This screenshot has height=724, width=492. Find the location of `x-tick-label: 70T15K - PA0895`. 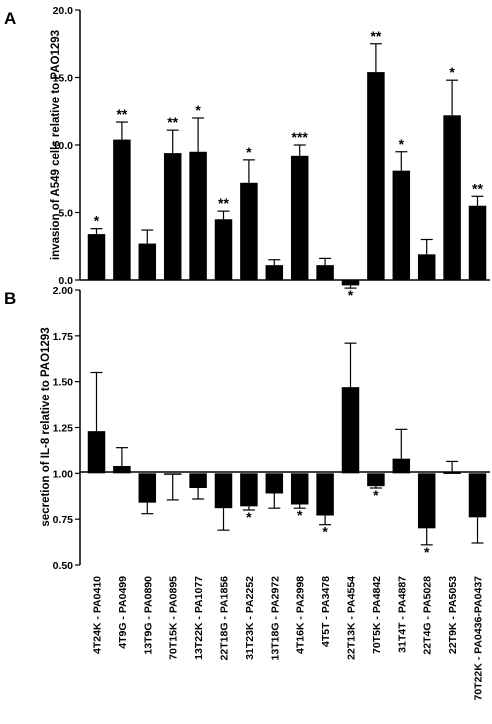

x-tick-label: 70T15K - PA0895 is located at coordinates (174, 618).